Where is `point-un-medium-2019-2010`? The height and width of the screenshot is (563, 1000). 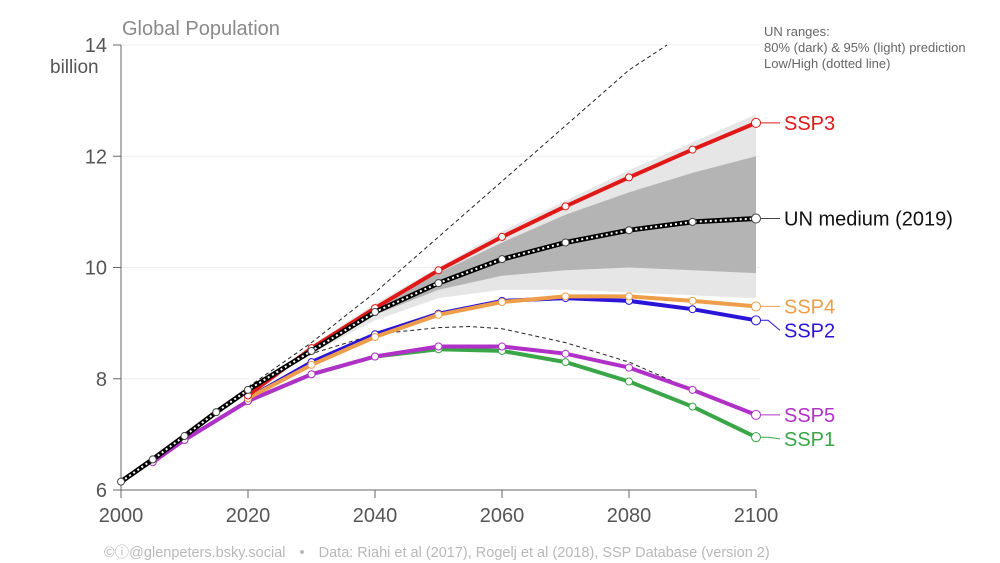 point-un-medium-2019-2010 is located at coordinates (184, 436).